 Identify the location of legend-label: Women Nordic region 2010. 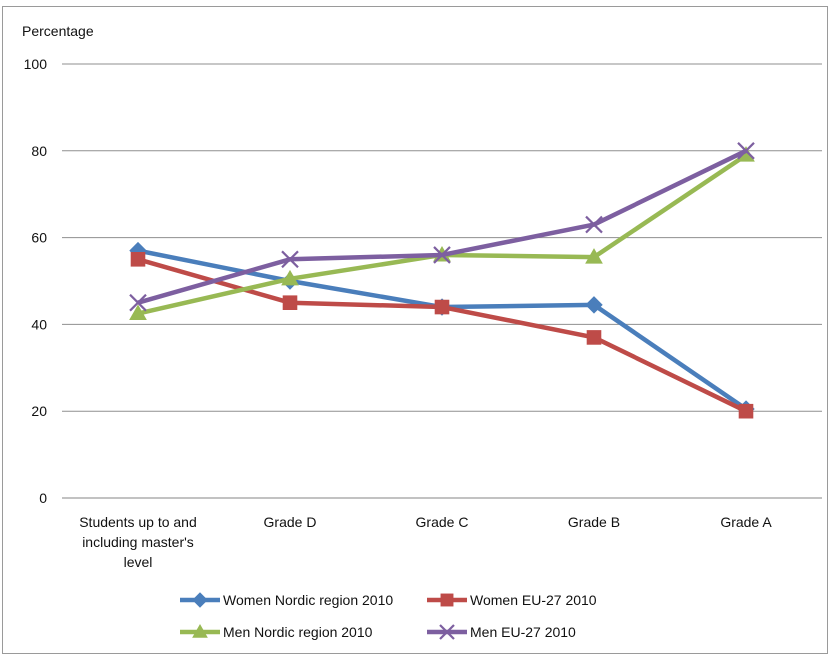
(308, 600).